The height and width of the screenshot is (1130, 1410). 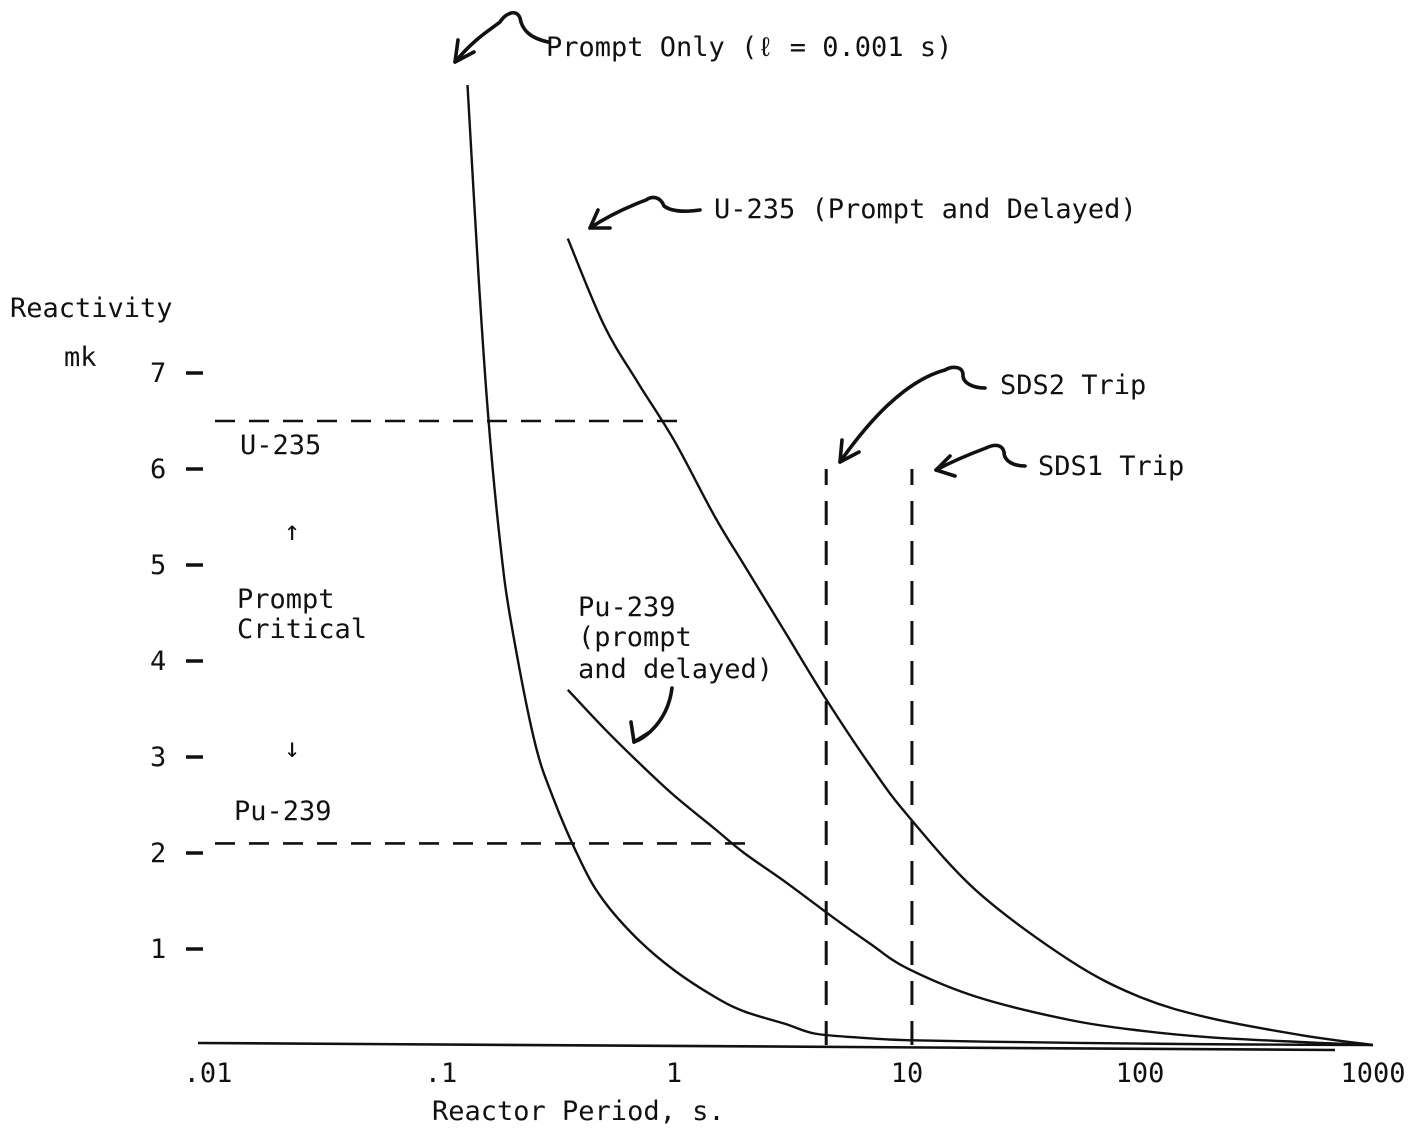 I want to click on y-tick-label-6: 6, so click(x=158, y=469).